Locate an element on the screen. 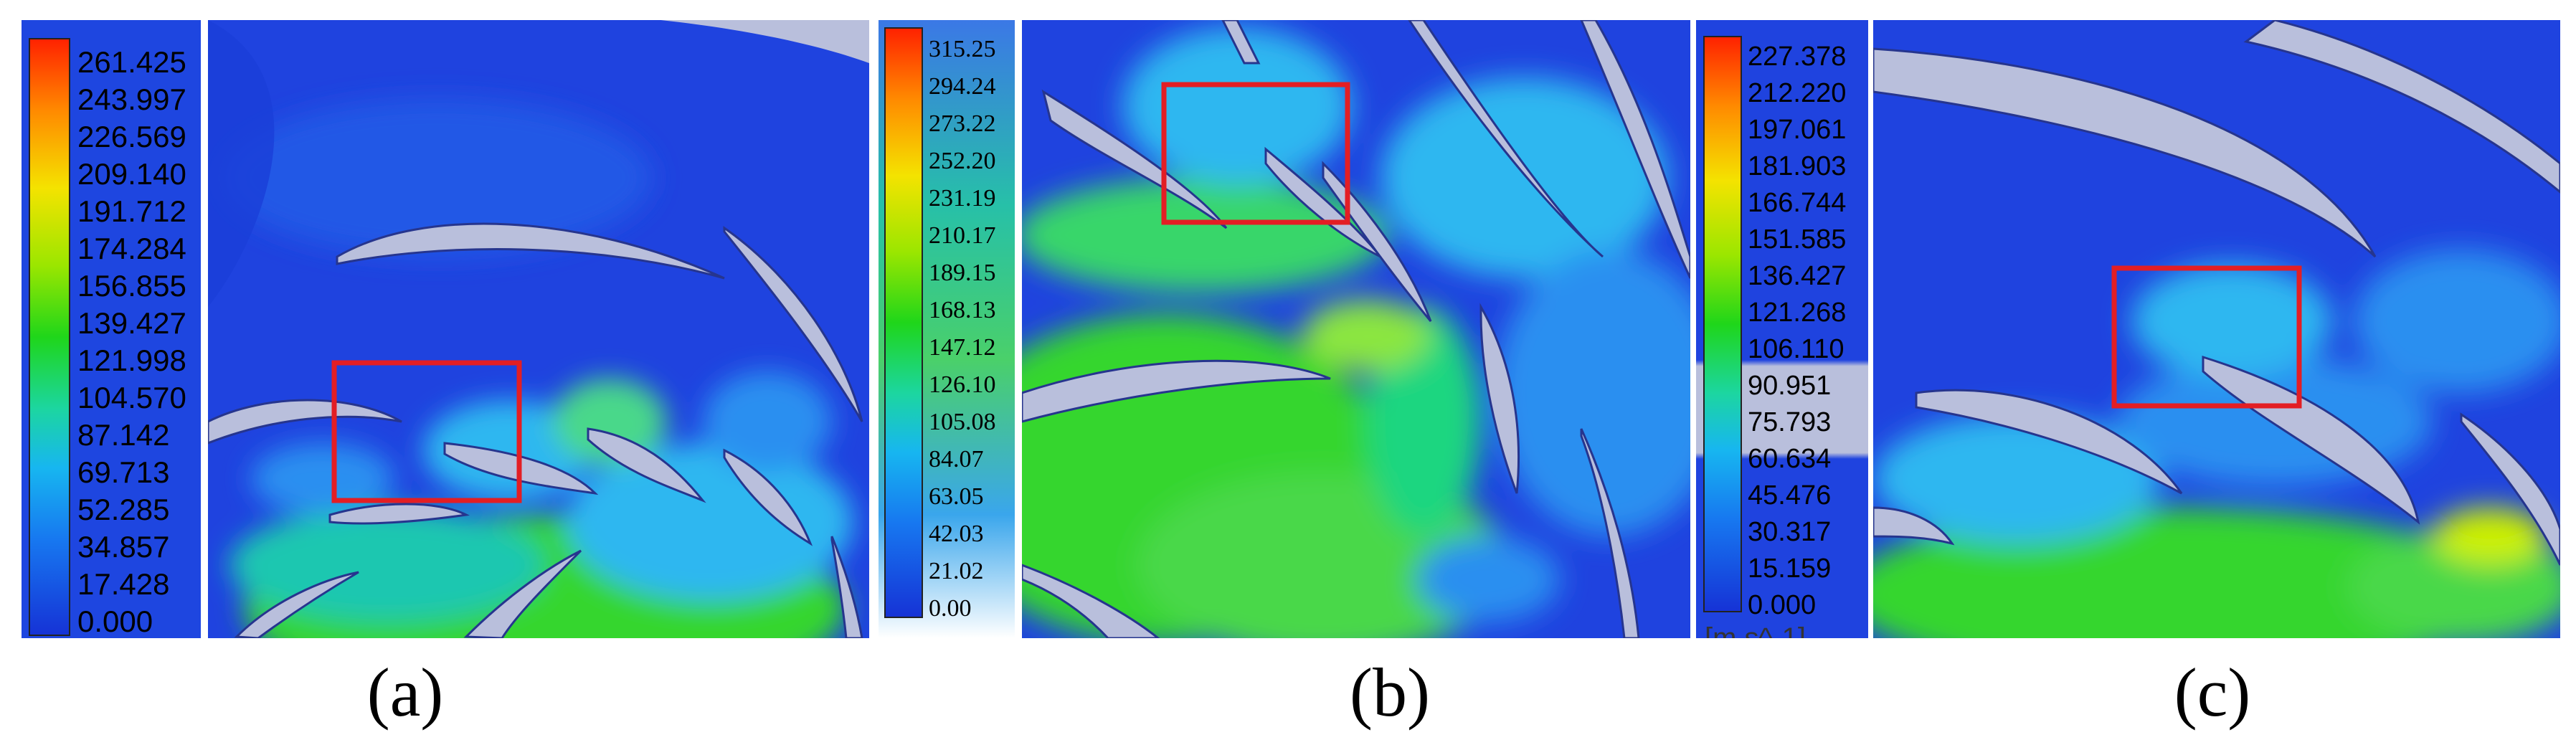  caption-c: (c) is located at coordinates (2212, 692).